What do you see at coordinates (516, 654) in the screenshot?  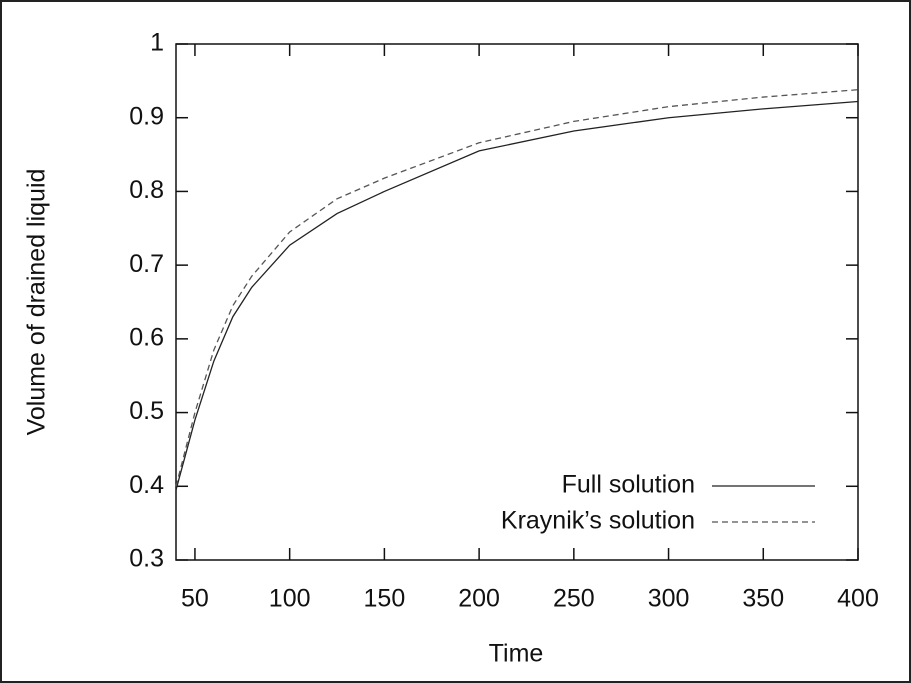 I see `x-axis-label: Time` at bounding box center [516, 654].